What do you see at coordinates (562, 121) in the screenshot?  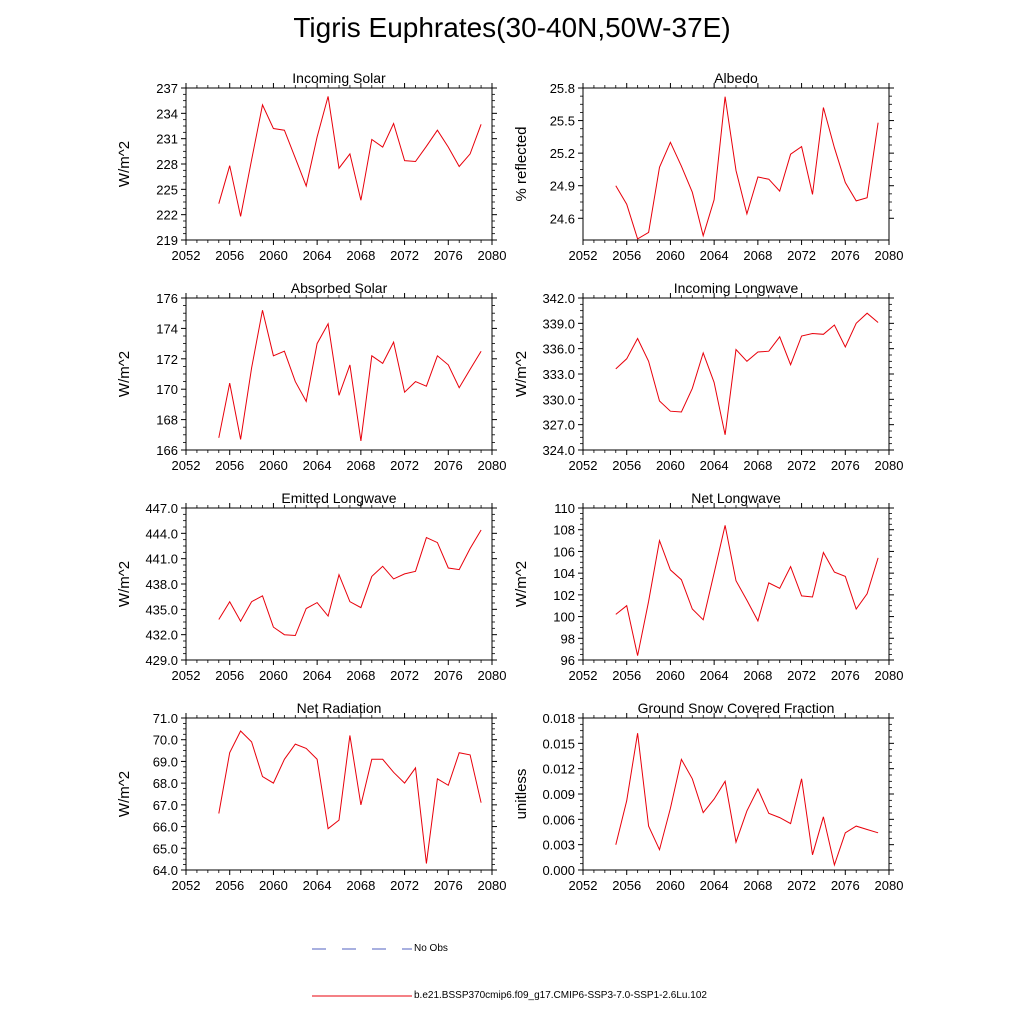 I see `y-tick-label: 25.5` at bounding box center [562, 121].